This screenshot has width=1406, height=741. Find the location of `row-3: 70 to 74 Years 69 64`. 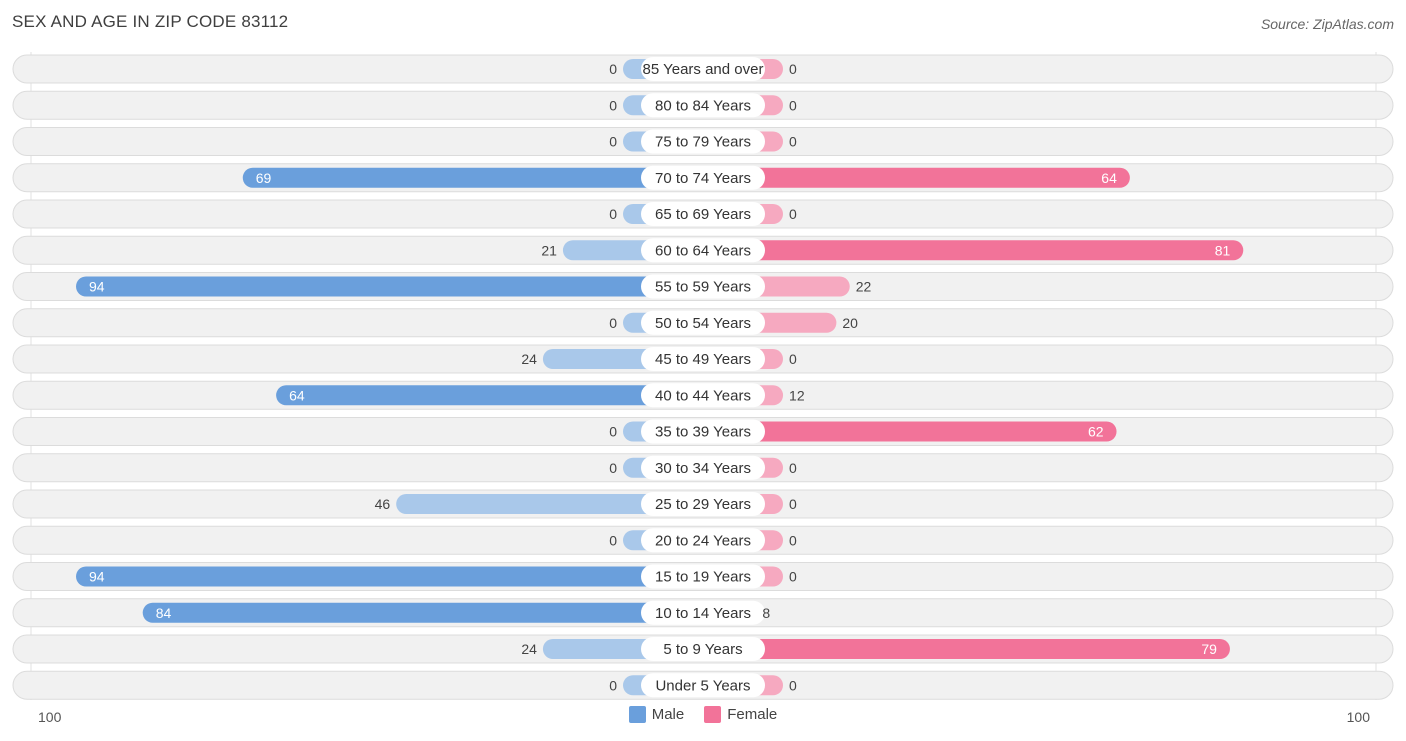

row-3: 70 to 74 Years 69 64 is located at coordinates (703, 178).